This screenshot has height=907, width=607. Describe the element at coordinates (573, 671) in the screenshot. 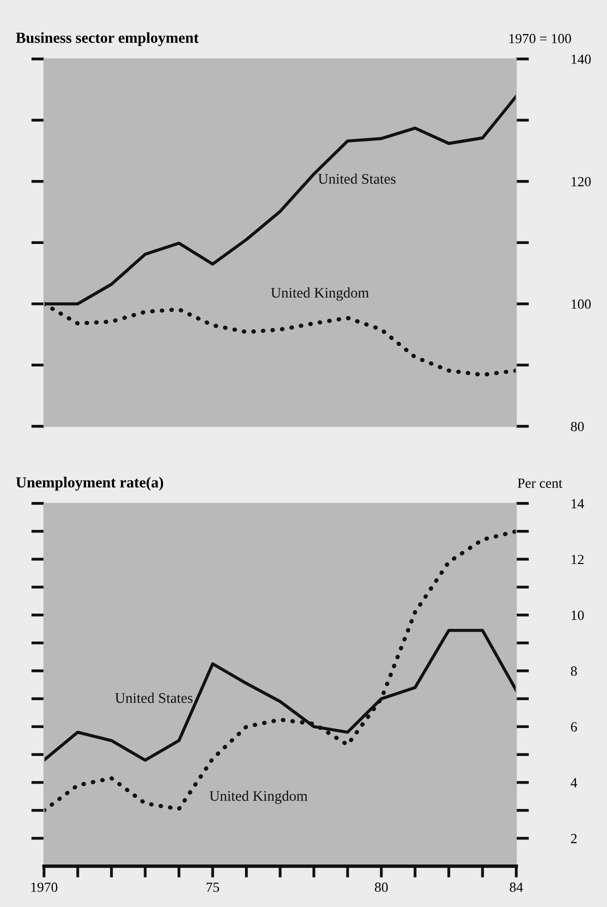

I see `y-tick-label: 8` at that location.